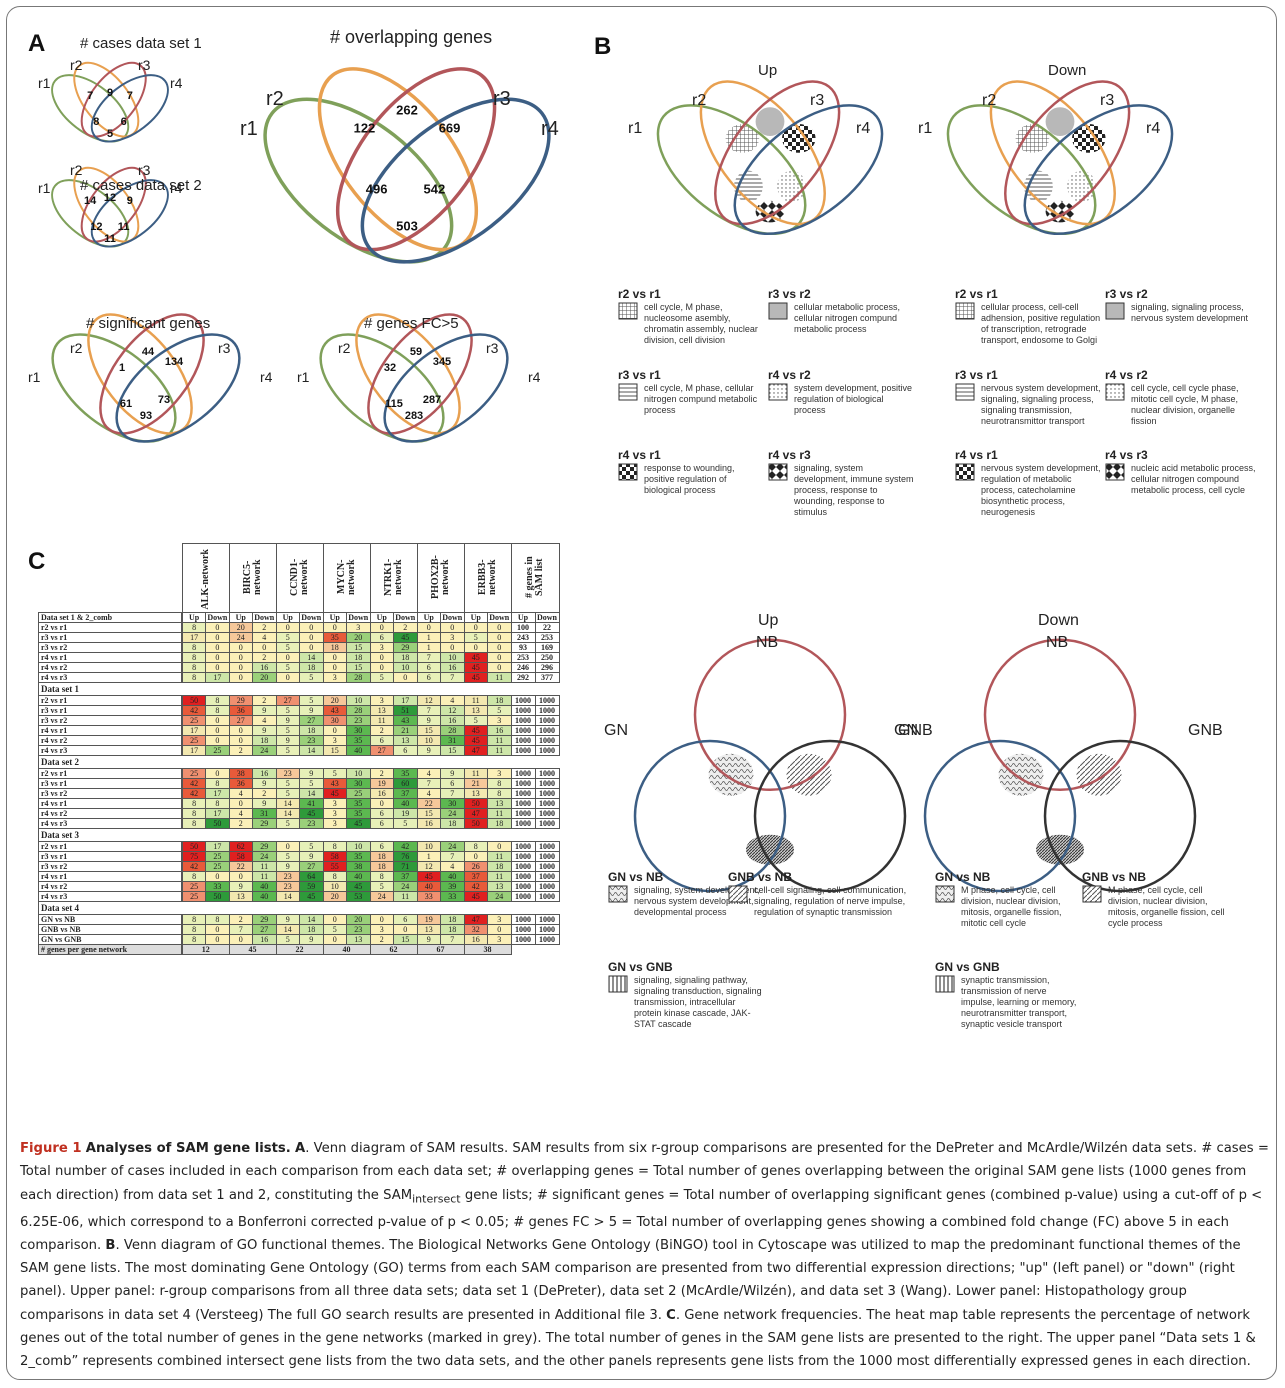 Image resolution: width=1285 pixels, height=1388 pixels. I want to click on heatmap-cell: 2, so click(240, 919).